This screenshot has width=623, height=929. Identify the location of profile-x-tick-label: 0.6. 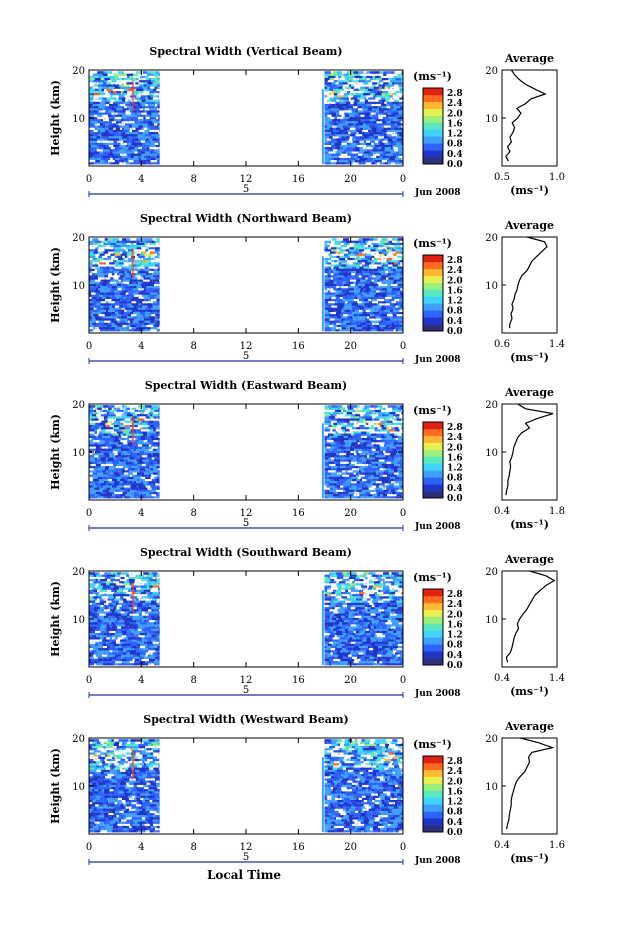
(502, 344).